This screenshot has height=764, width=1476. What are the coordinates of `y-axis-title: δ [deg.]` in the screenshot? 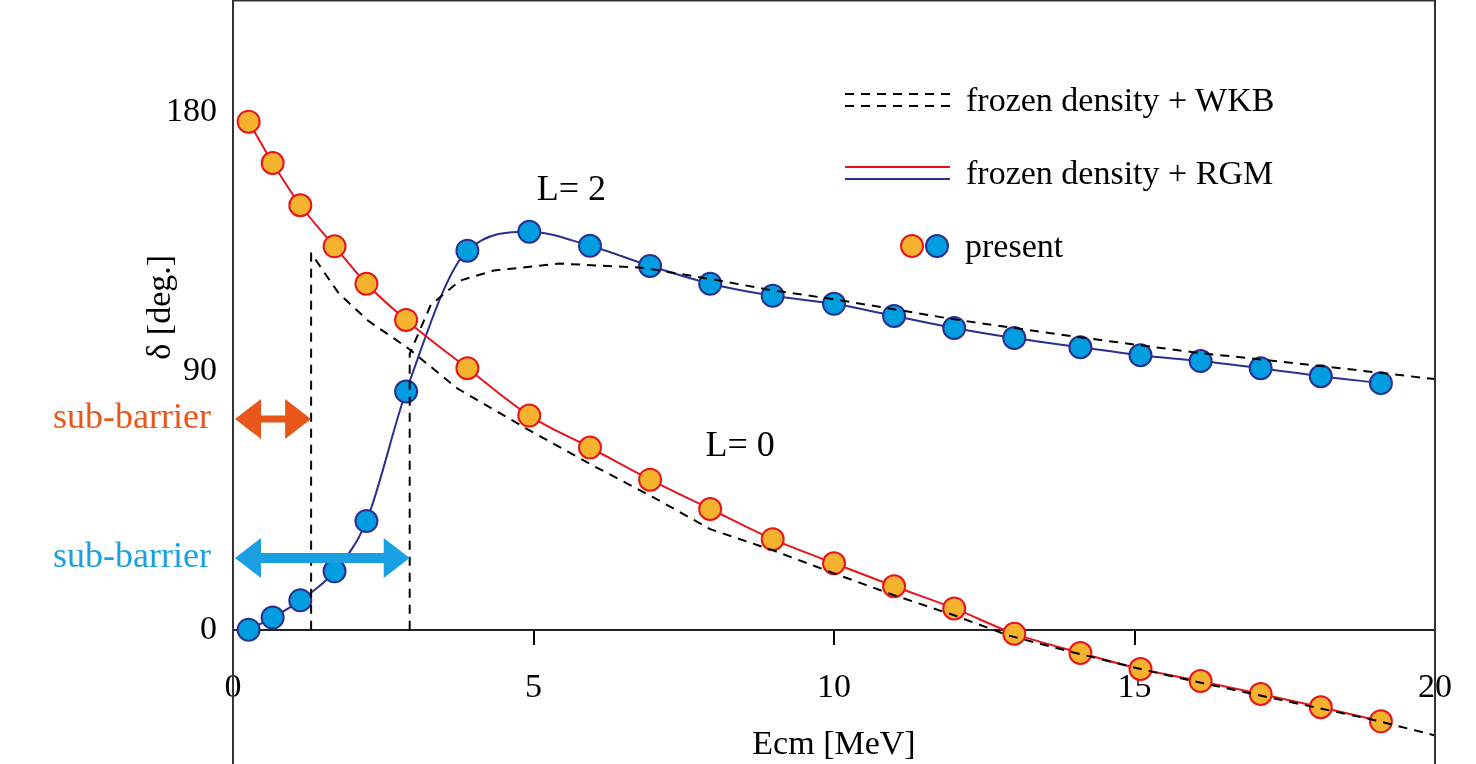 It's located at (158, 307).